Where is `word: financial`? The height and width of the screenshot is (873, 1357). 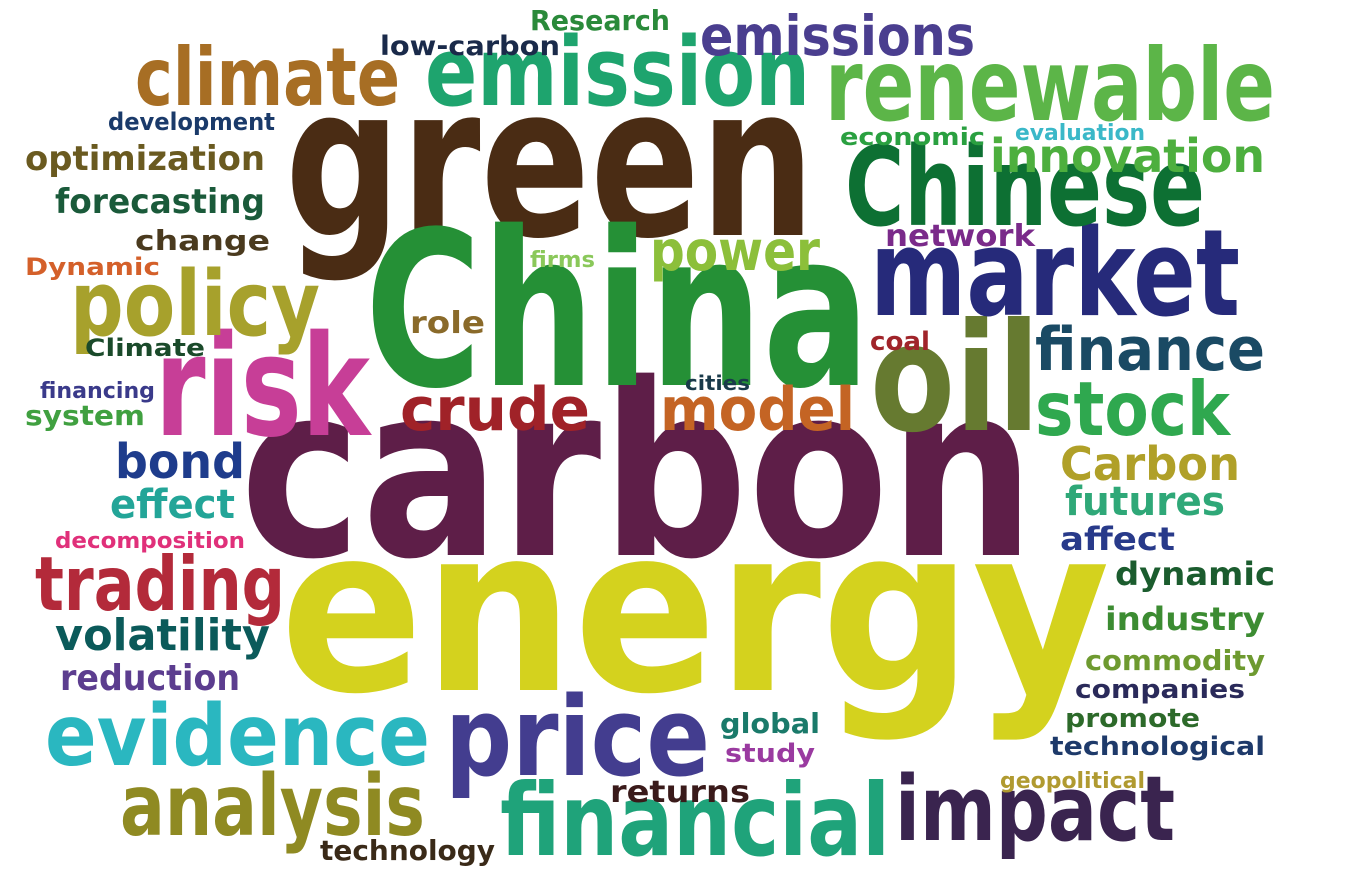
word: financial is located at coordinates (695, 817).